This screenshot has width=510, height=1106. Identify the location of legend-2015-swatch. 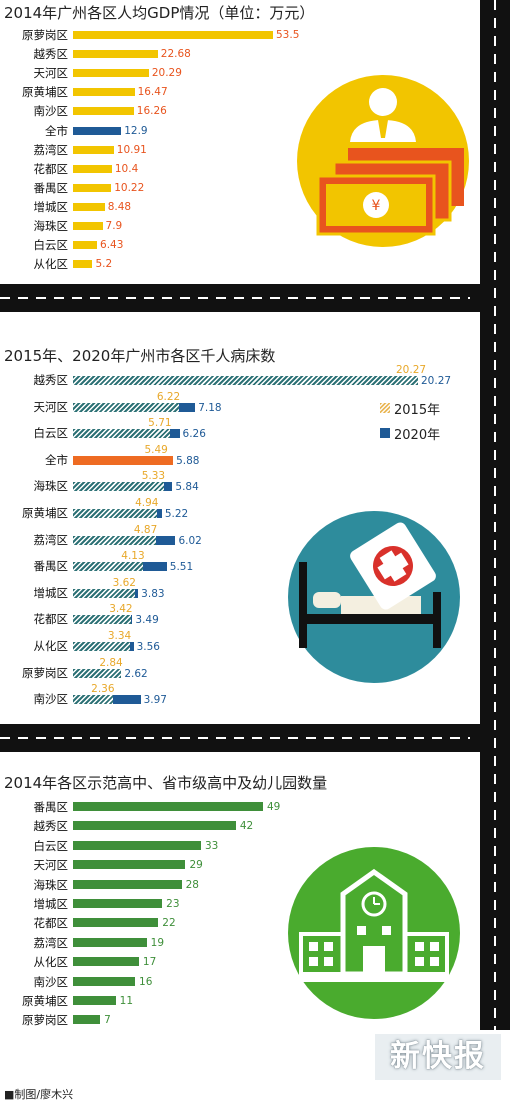
(385, 408).